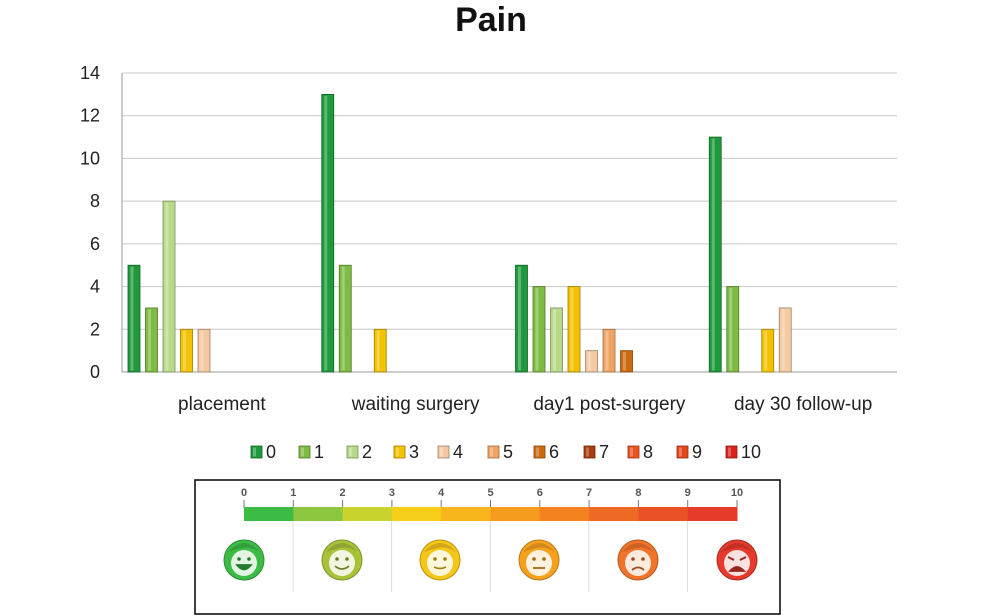  I want to click on pain-scale-number: 6, so click(540, 493).